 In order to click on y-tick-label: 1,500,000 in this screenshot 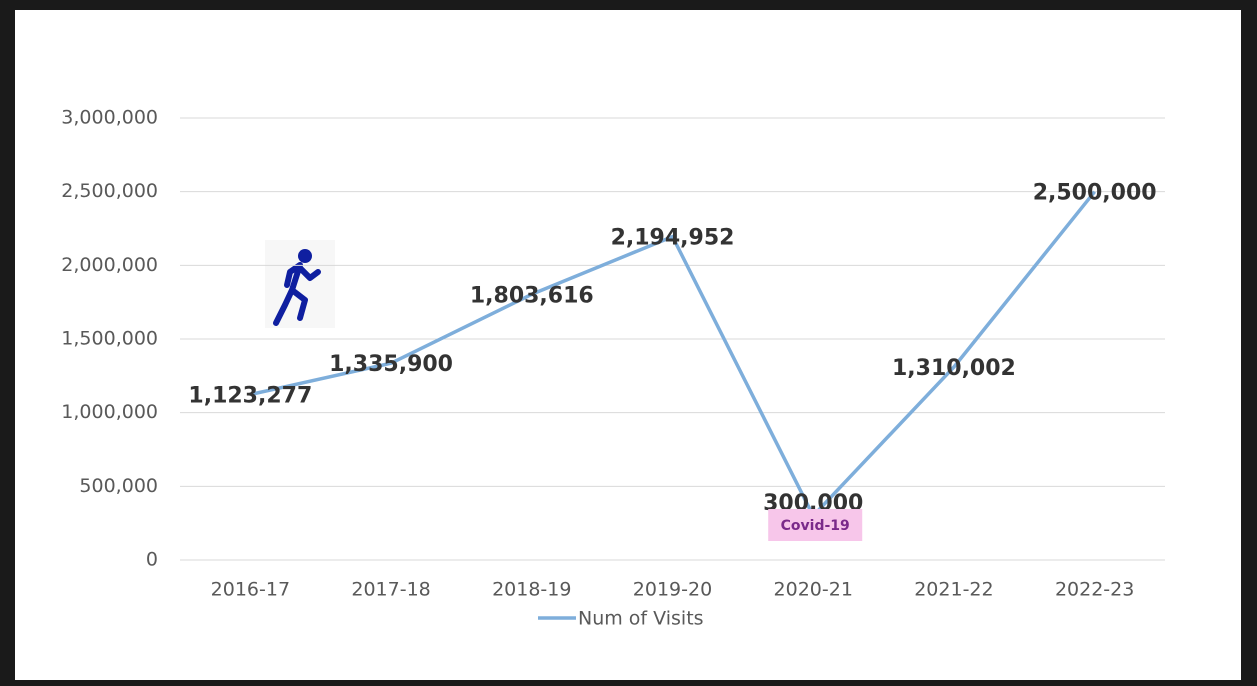, I will do `click(109, 339)`.